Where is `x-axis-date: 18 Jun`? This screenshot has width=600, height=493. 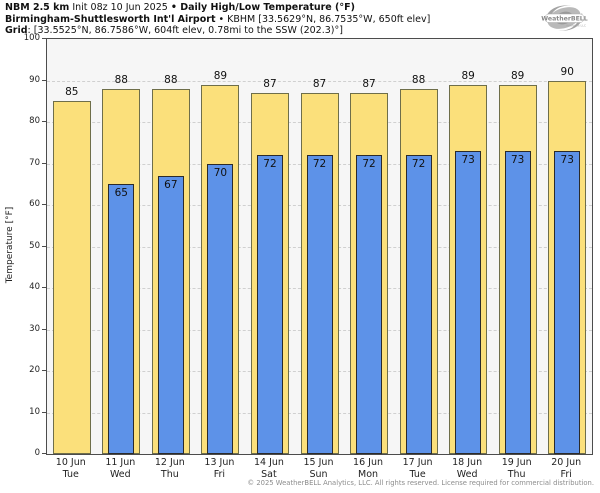 x-axis-date: 18 Jun is located at coordinates (467, 462).